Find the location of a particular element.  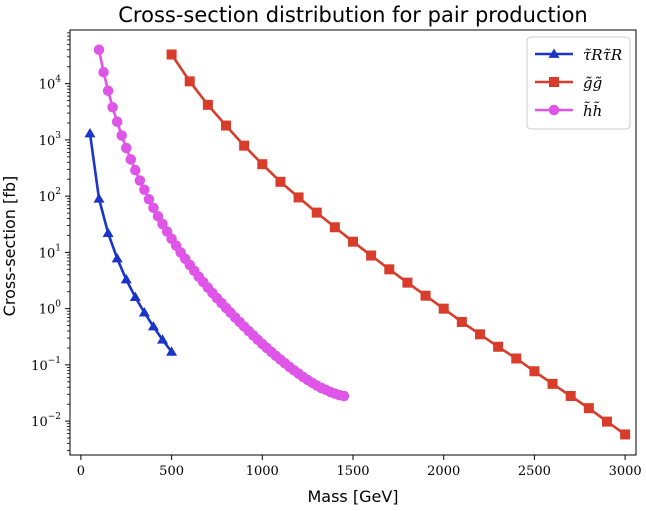

y-tick-label: 10⁴ is located at coordinates (50, 84).